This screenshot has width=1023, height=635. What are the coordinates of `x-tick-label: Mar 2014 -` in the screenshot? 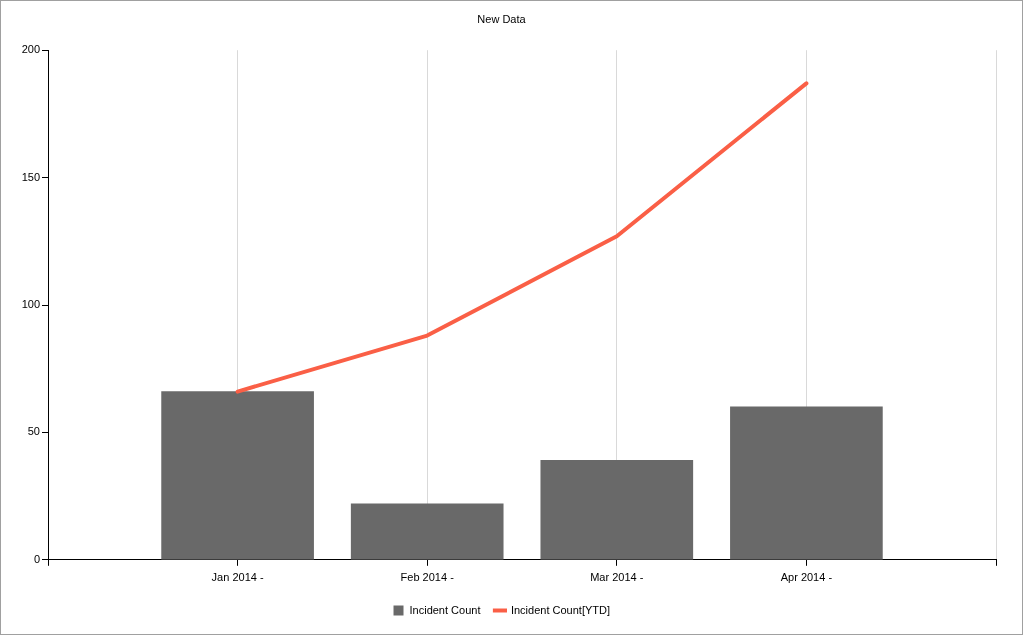 It's located at (617, 577).